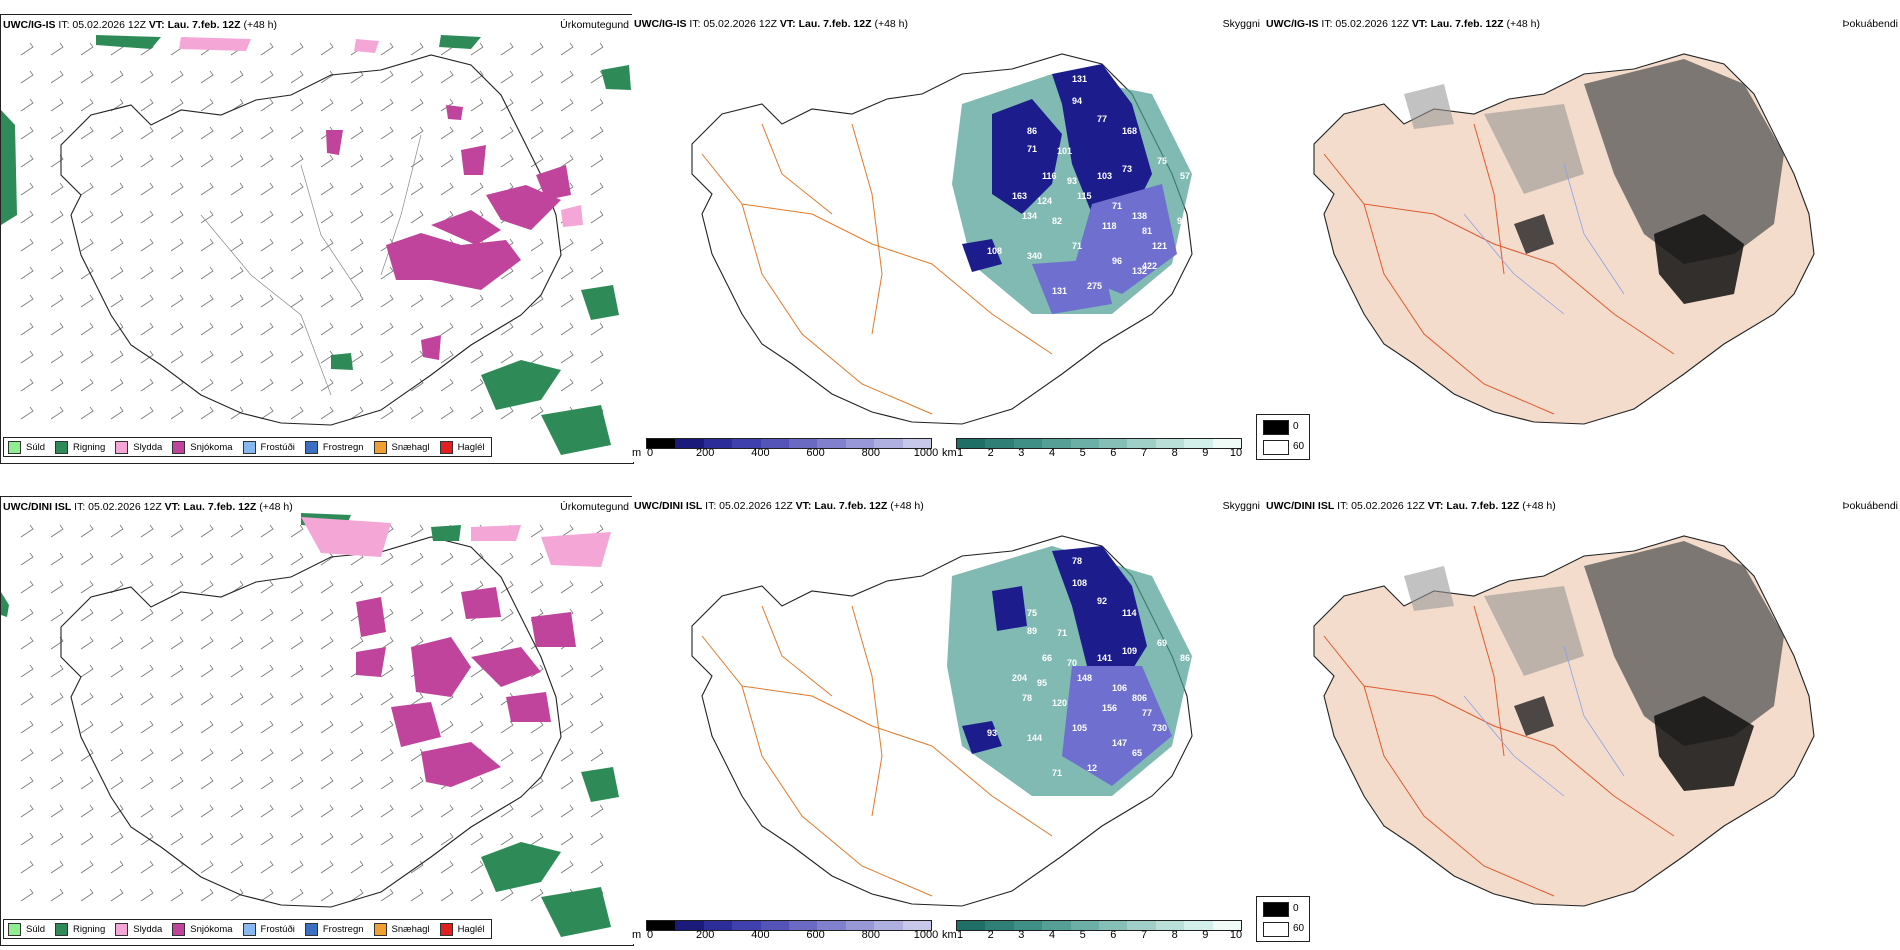  I want to click on init-time: IT: 05.02.2026 12Z, so click(118, 507).